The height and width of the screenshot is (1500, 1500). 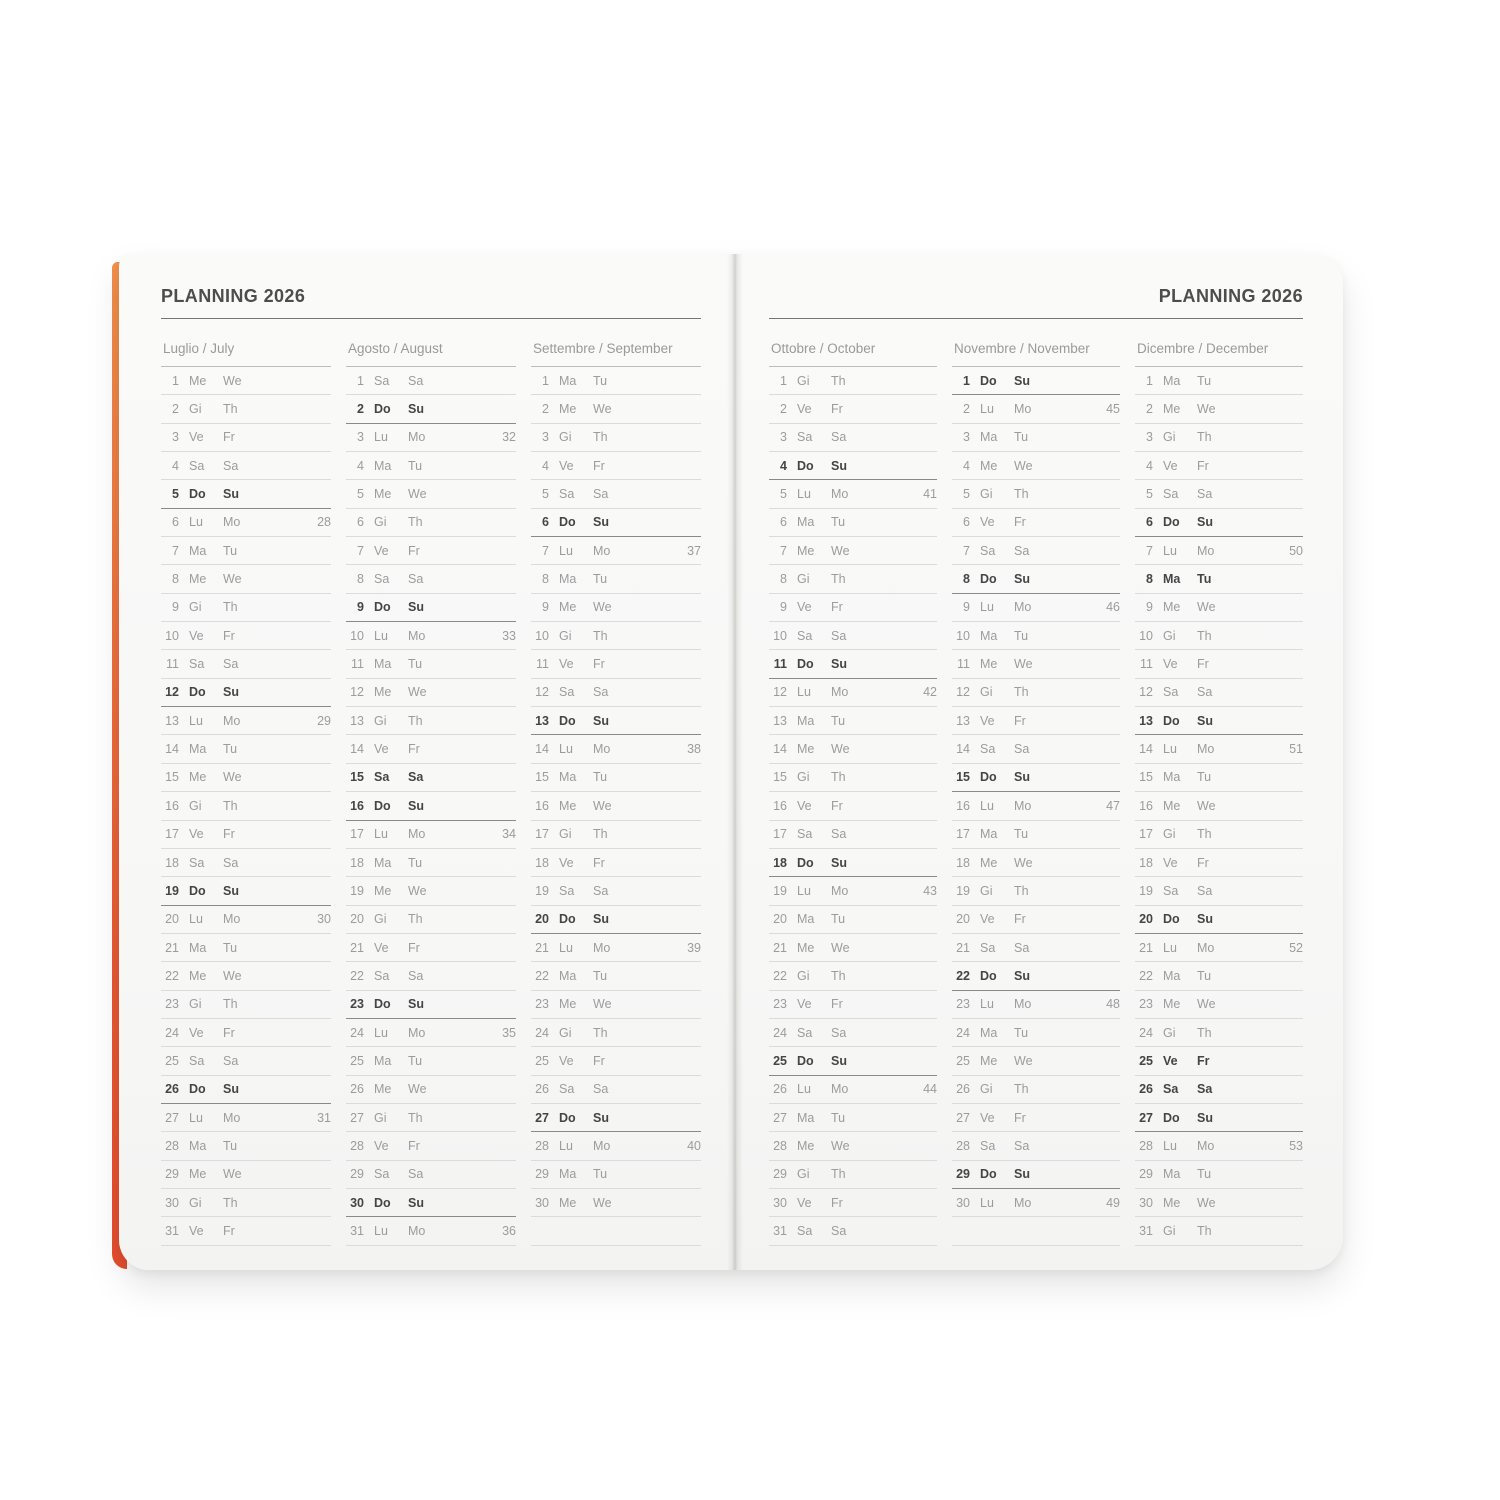 I want to click on day-row: 26 Sa Sa, so click(x=1219, y=1090).